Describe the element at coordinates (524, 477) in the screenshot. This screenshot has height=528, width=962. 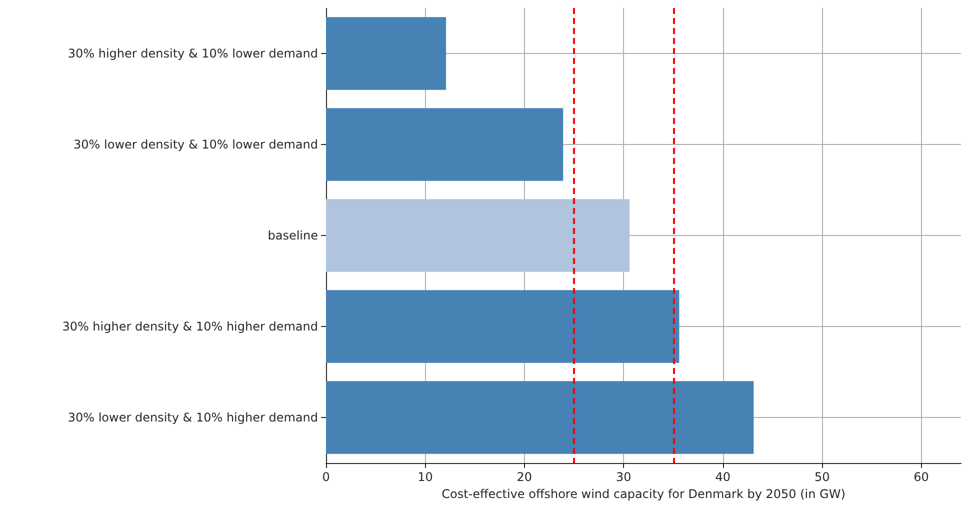
I see `x-tick-label: 20` at that location.